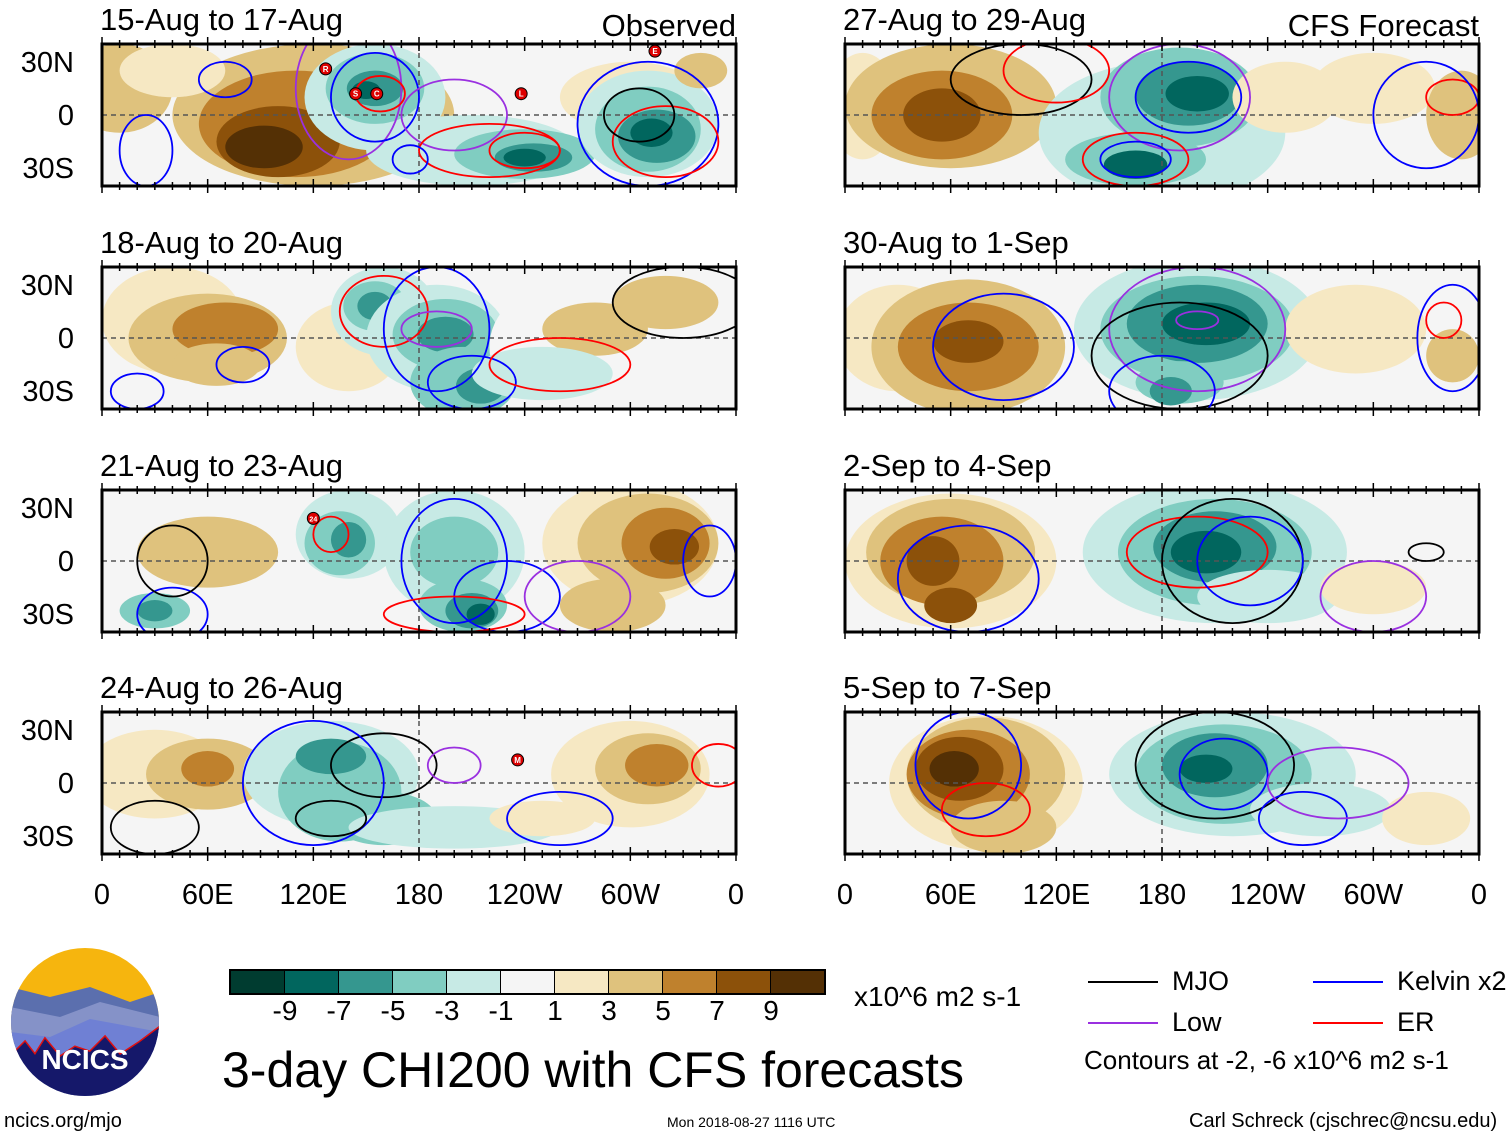 This screenshot has width=1510, height=1137. I want to click on panel-title: 24-Aug to 26-Aug, so click(222, 687).